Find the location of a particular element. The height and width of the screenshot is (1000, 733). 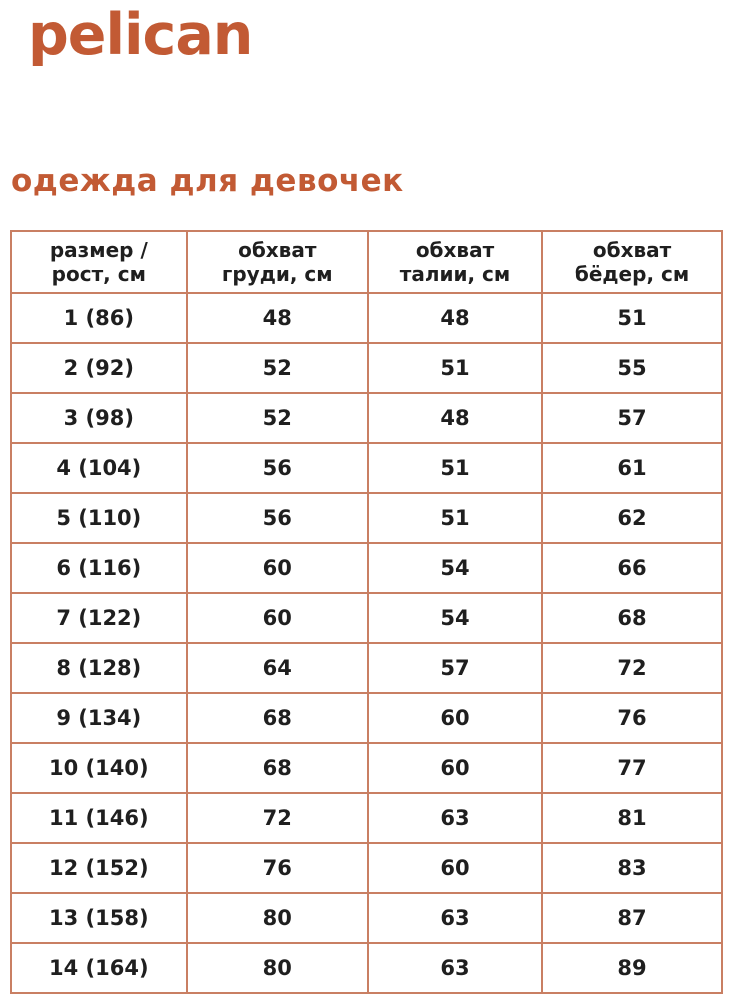

table-row: 7 (122) 60 54 68 is located at coordinates (366, 618).